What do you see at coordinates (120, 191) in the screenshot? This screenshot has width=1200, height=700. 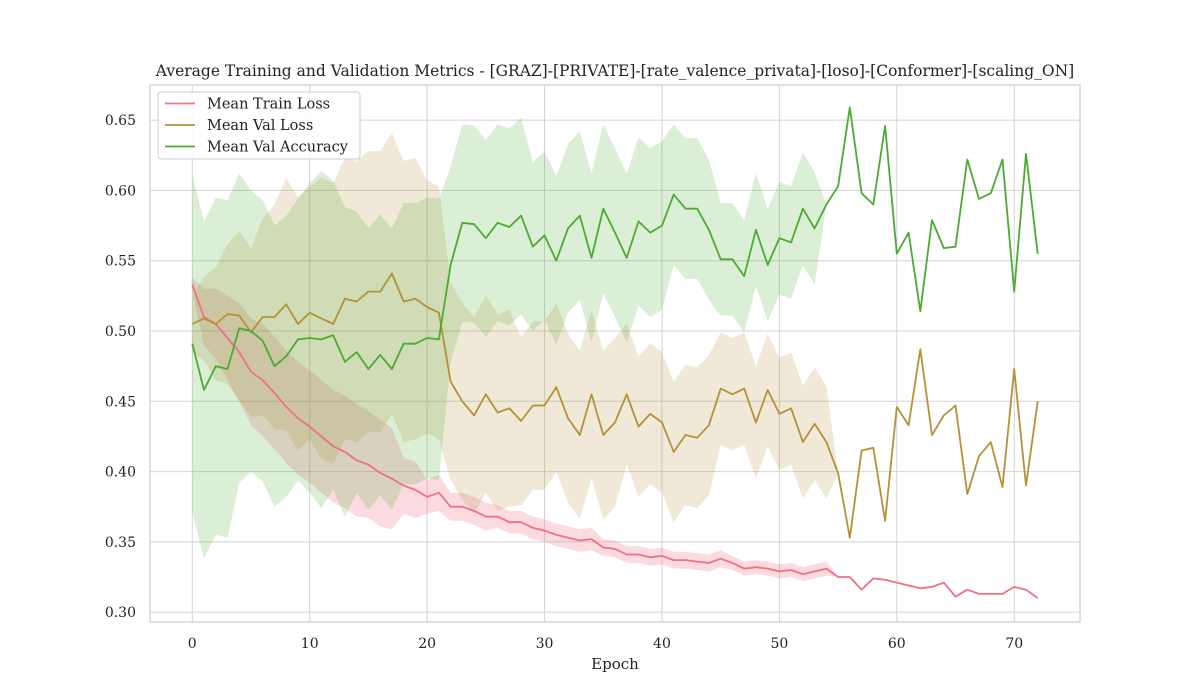 I see `y-tick-label: 0.60` at bounding box center [120, 191].